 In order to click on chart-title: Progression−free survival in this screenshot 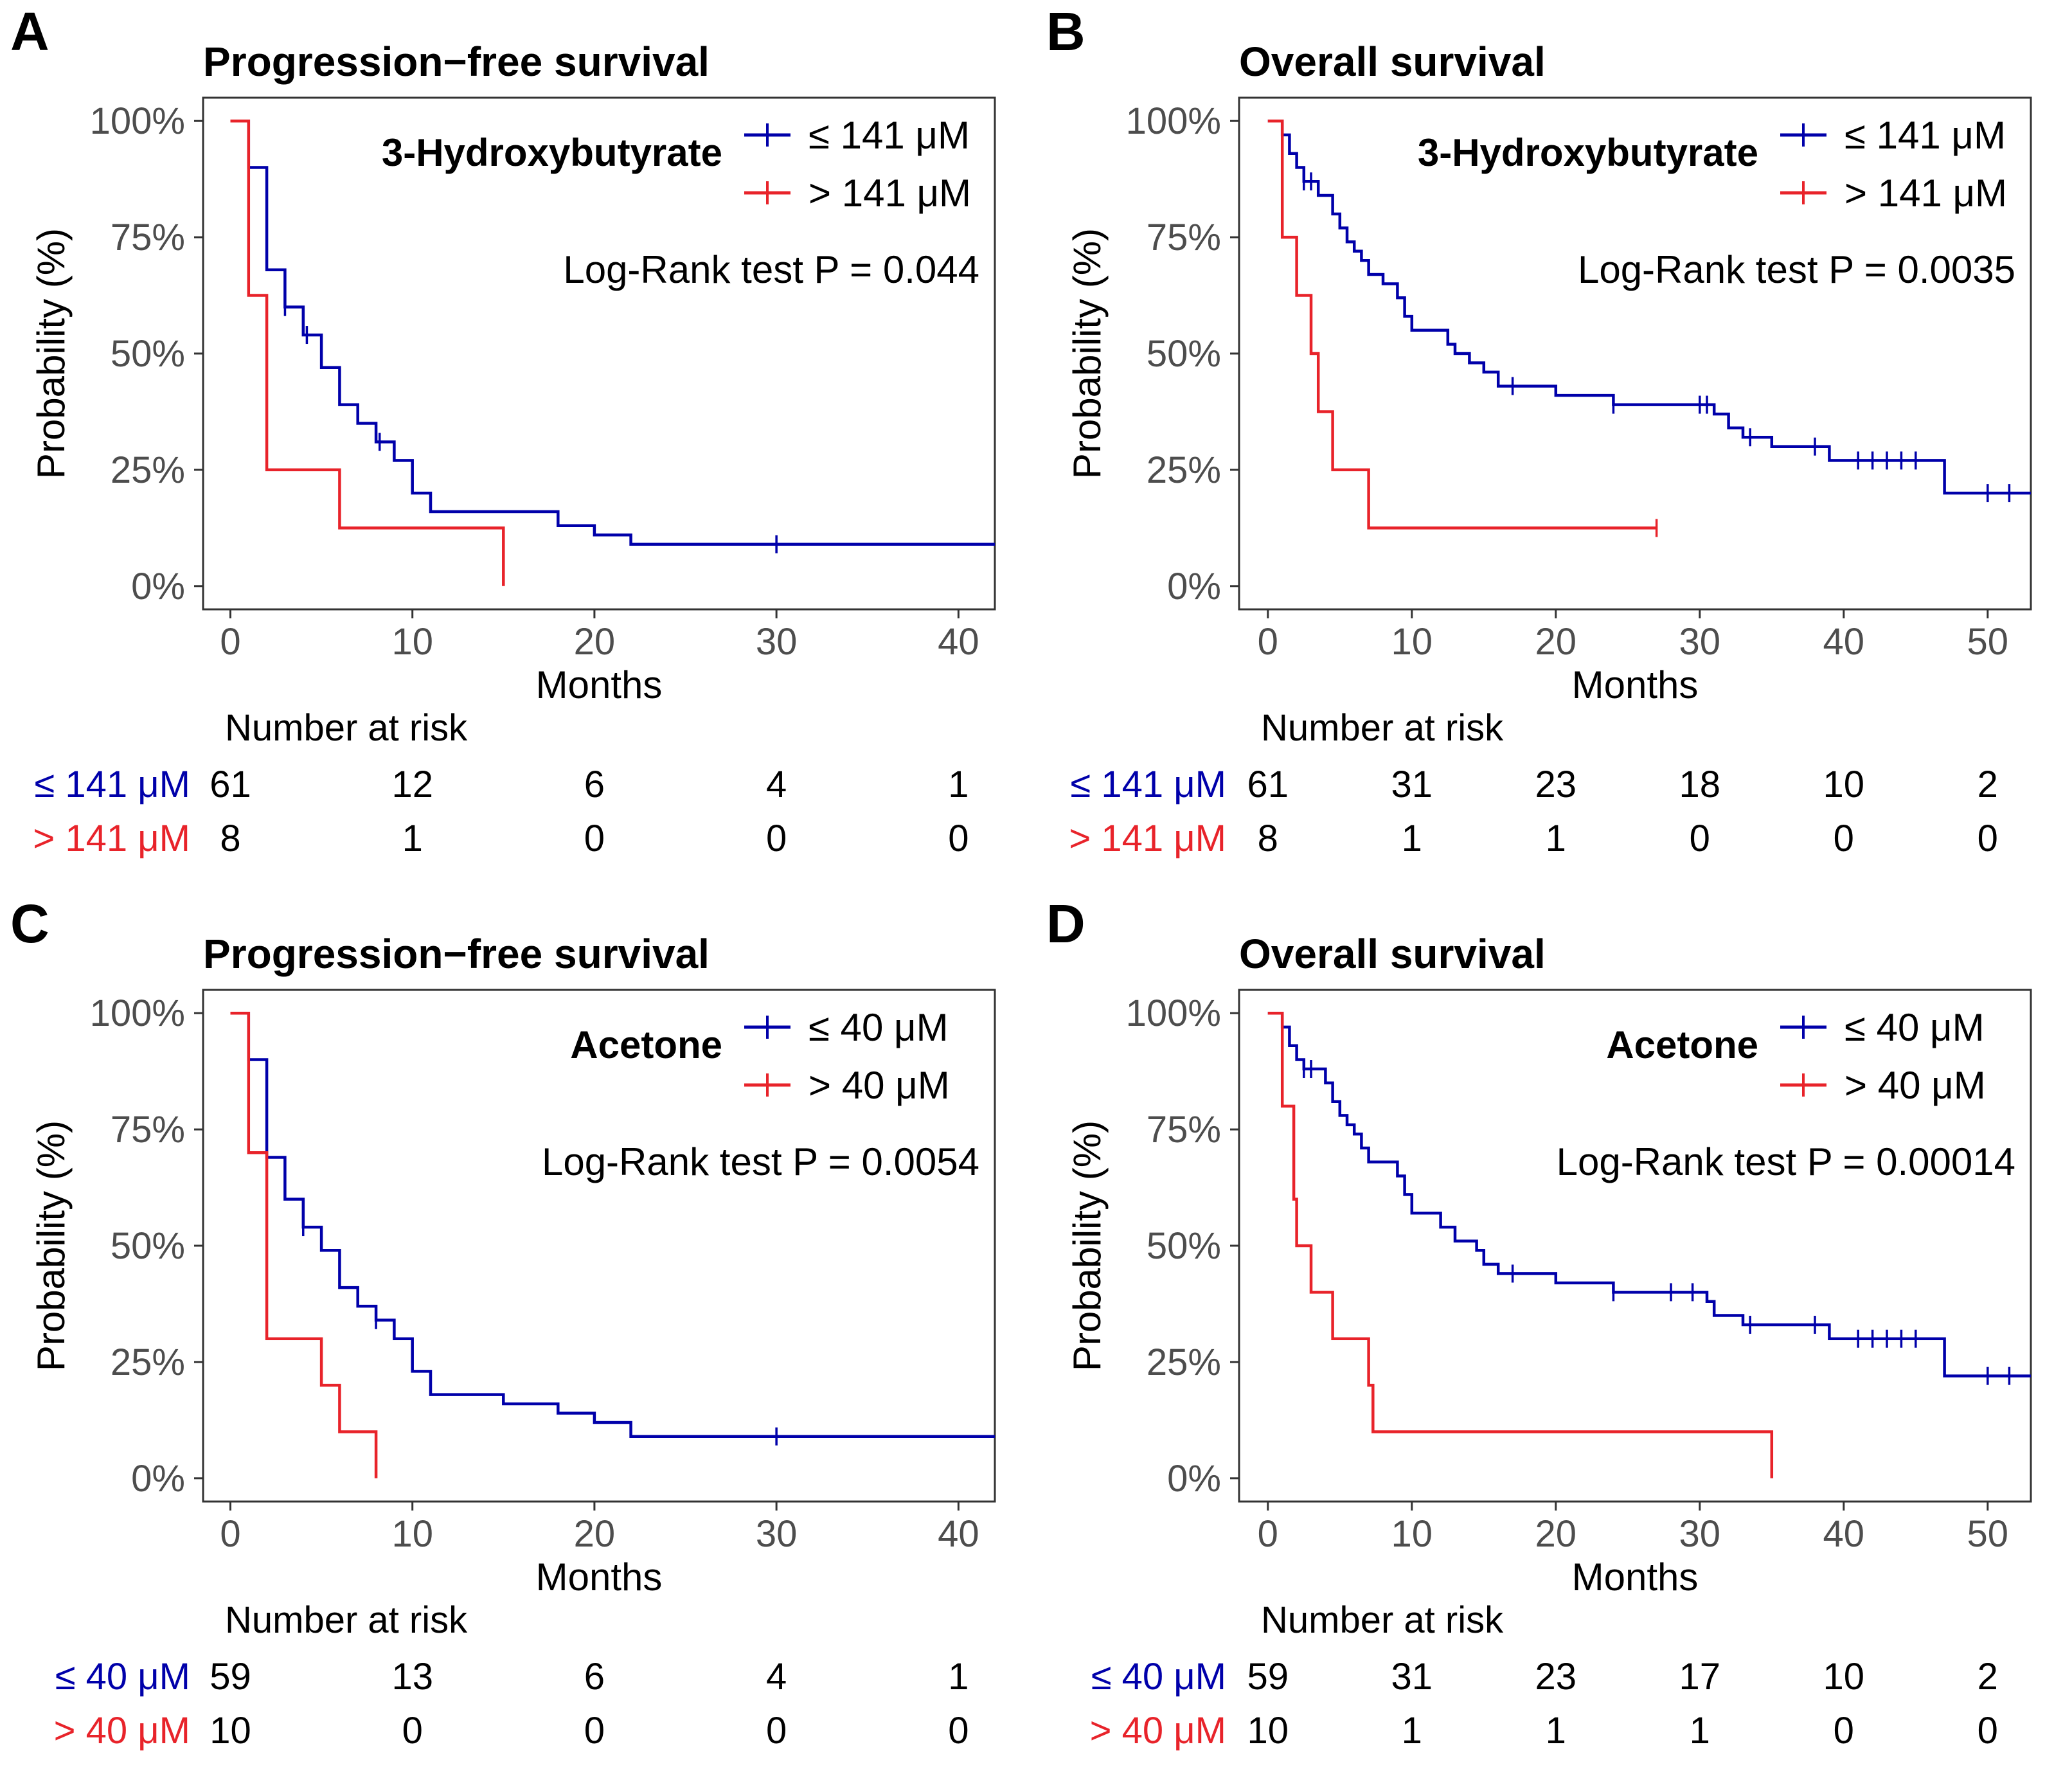, I will do `click(456, 62)`.